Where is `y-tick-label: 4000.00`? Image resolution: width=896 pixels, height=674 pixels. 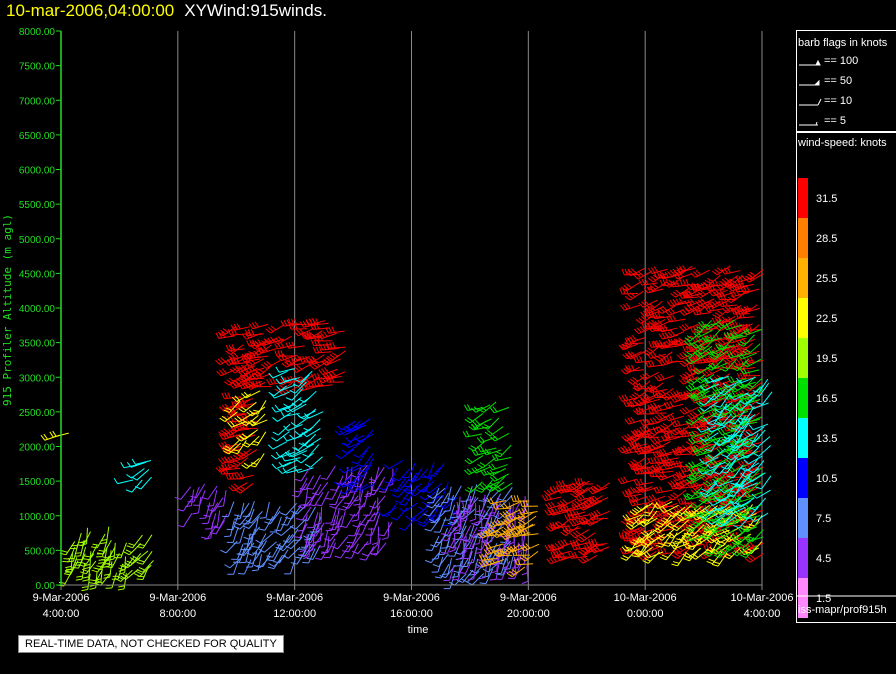 y-tick-label: 4000.00 is located at coordinates (37, 309).